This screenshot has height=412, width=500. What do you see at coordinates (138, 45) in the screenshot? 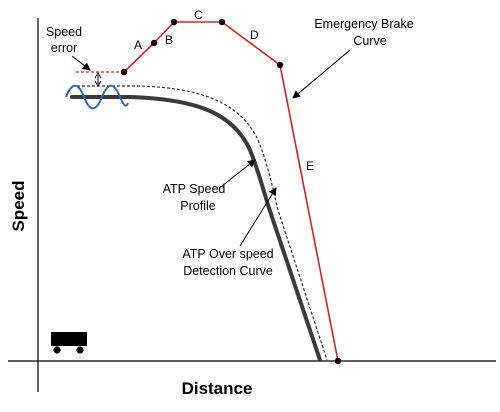
I see `segment-label-a: A` at bounding box center [138, 45].